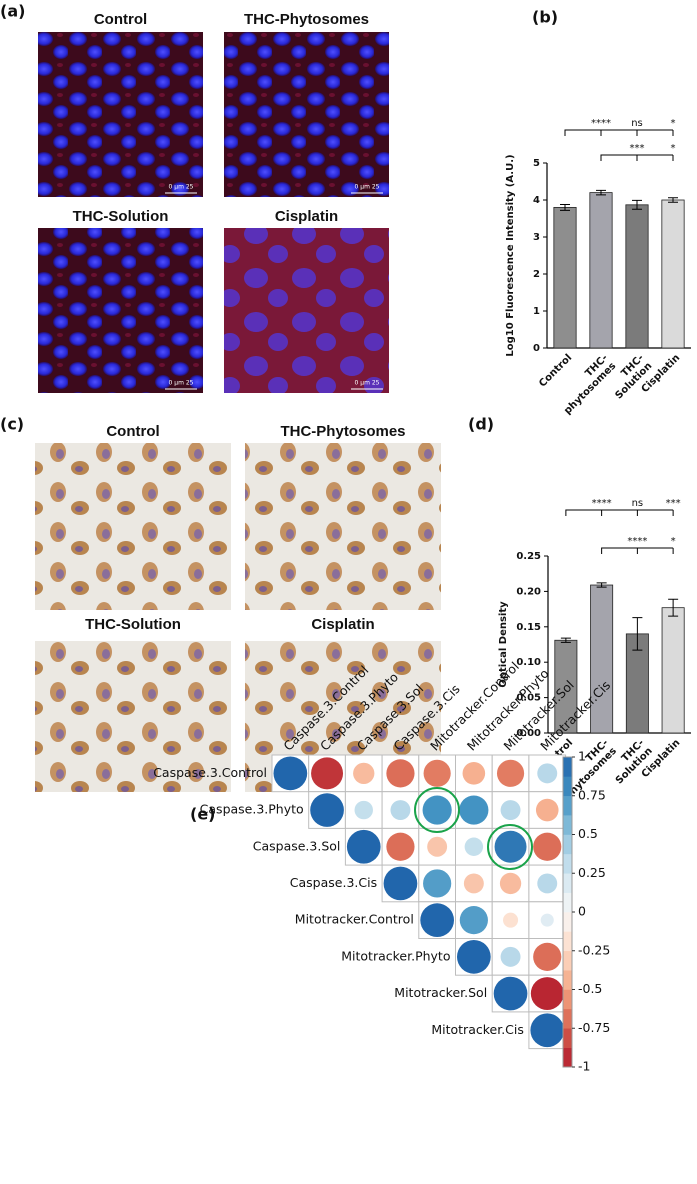 This screenshot has width=697, height=1184. What do you see at coordinates (297, 845) in the screenshot?
I see `row-label: Caspase.3.Sol` at bounding box center [297, 845].